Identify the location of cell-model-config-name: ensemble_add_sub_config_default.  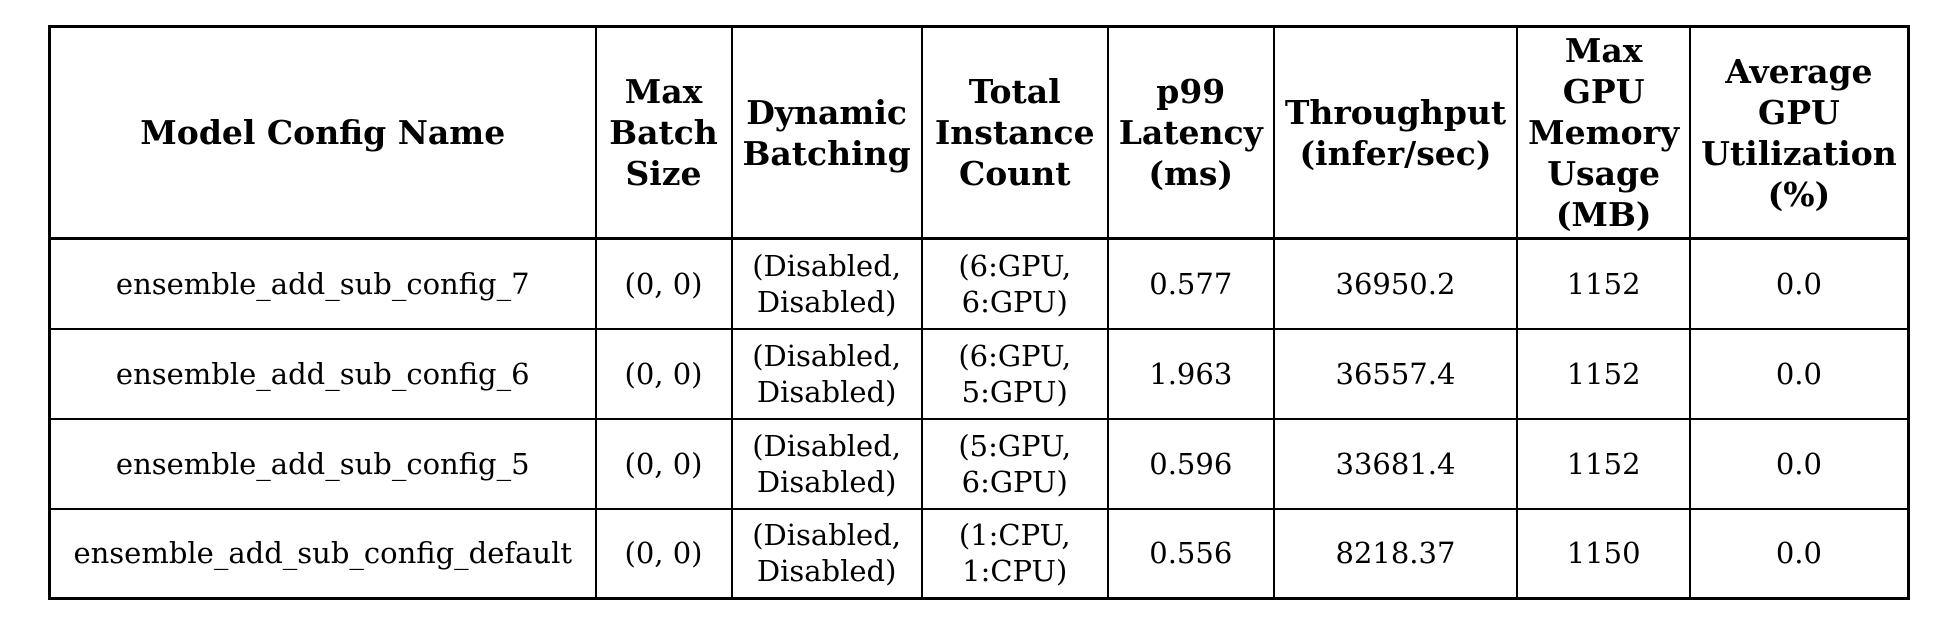
(322, 553).